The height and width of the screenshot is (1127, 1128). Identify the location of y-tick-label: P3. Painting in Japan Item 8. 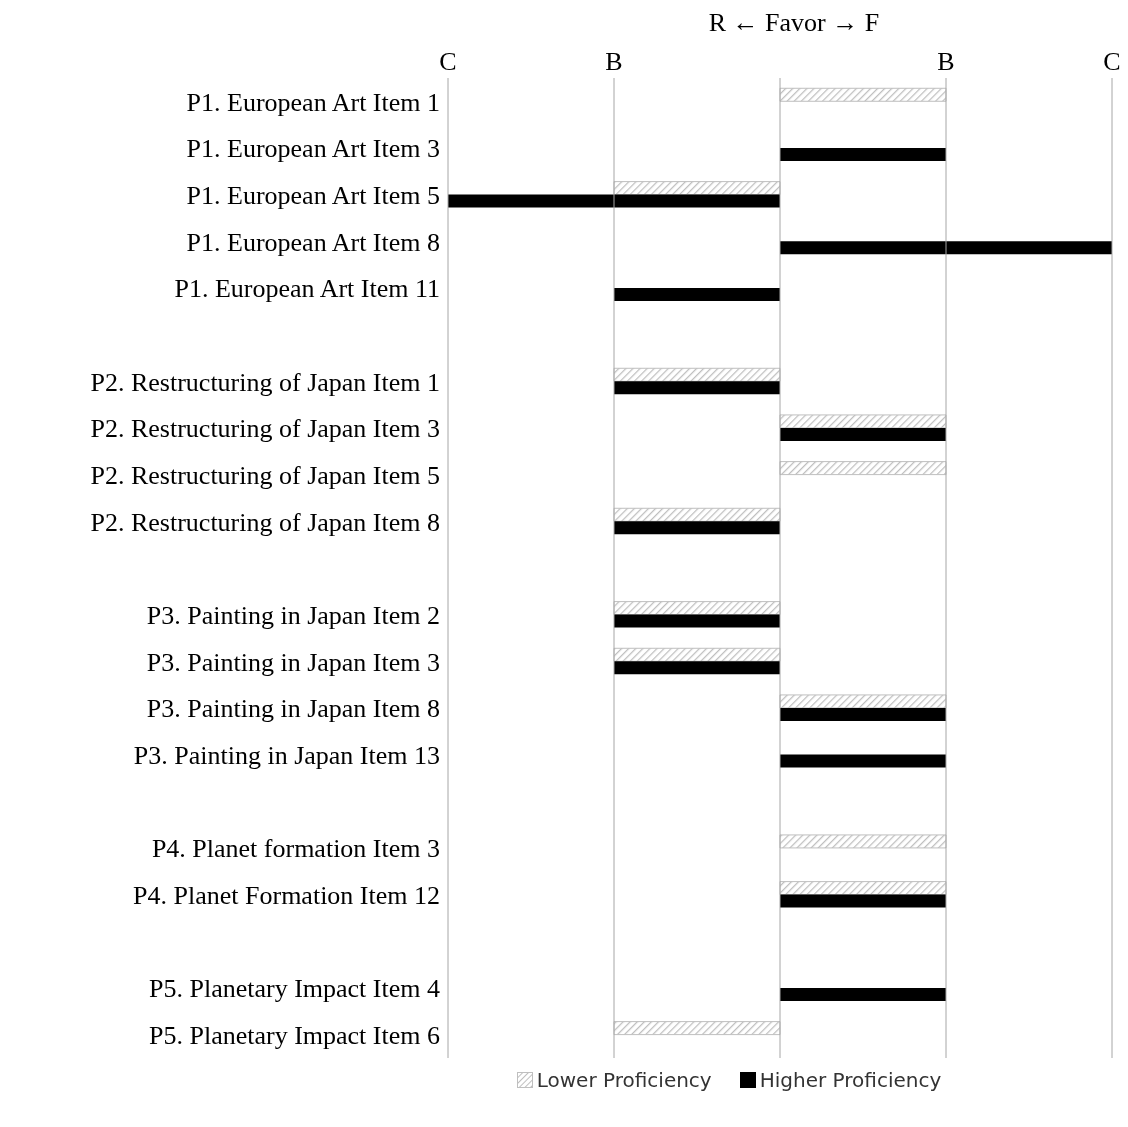
(293, 709).